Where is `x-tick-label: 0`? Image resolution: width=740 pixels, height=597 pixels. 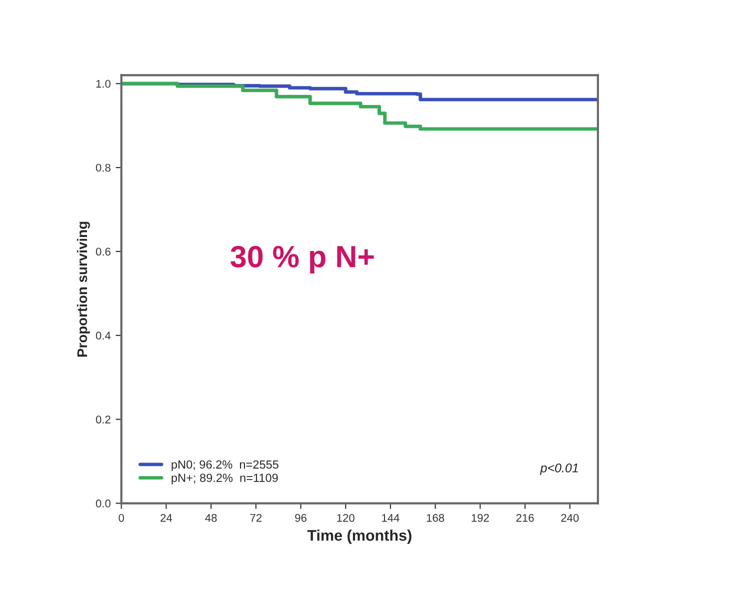 x-tick-label: 0 is located at coordinates (121, 518).